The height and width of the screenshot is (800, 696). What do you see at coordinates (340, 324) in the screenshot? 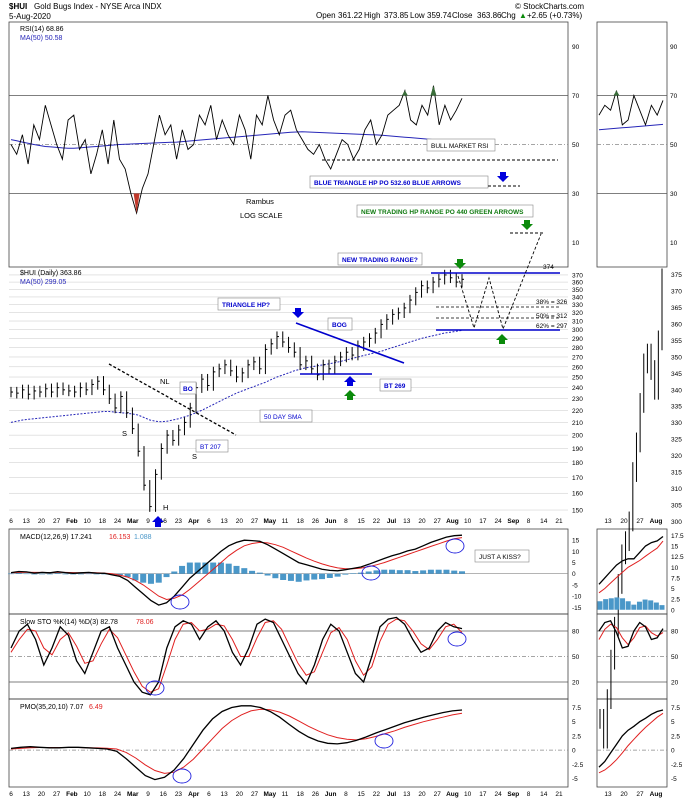
I see `bog-box` at bounding box center [340, 324].